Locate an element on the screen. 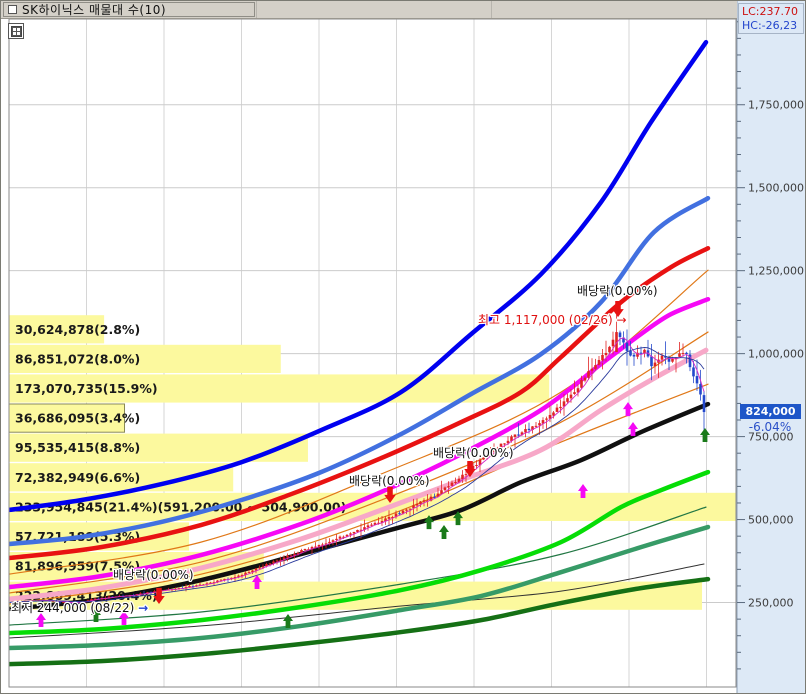 This screenshot has height=694, width=806. volume-band-label: 86,851,072(8.0%) is located at coordinates (77, 358).